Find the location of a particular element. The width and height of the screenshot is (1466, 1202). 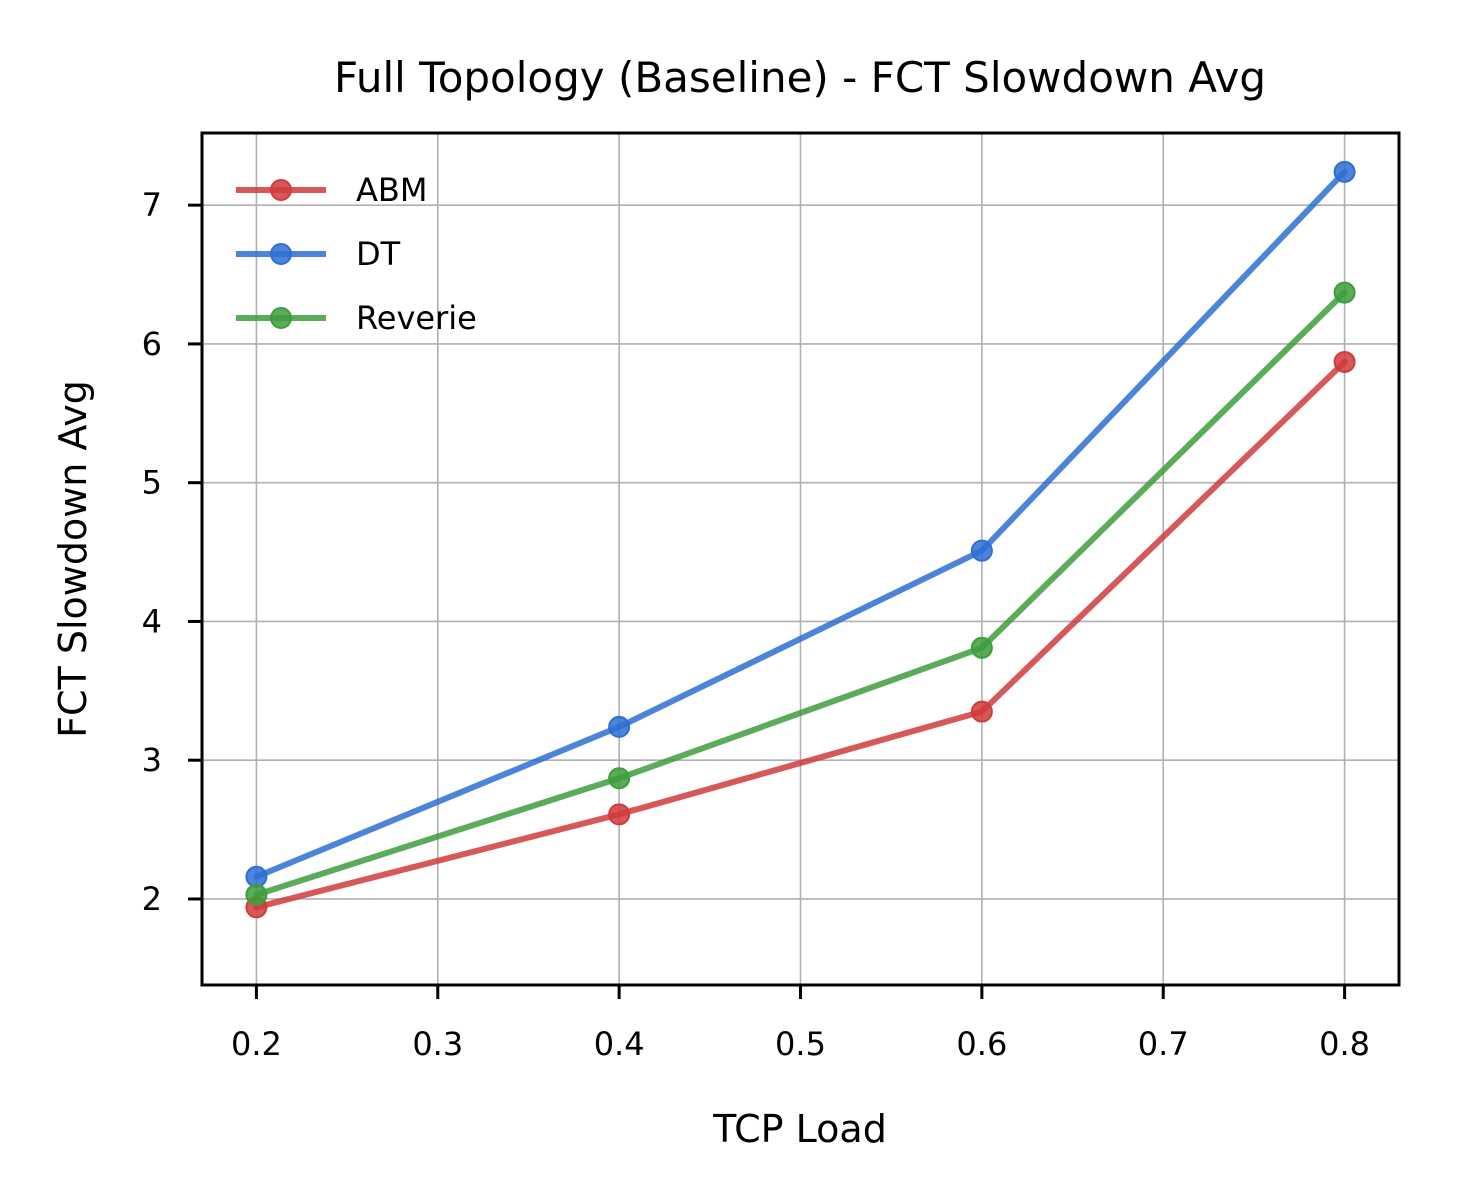

y-tick-label: 7 is located at coordinates (152, 205).